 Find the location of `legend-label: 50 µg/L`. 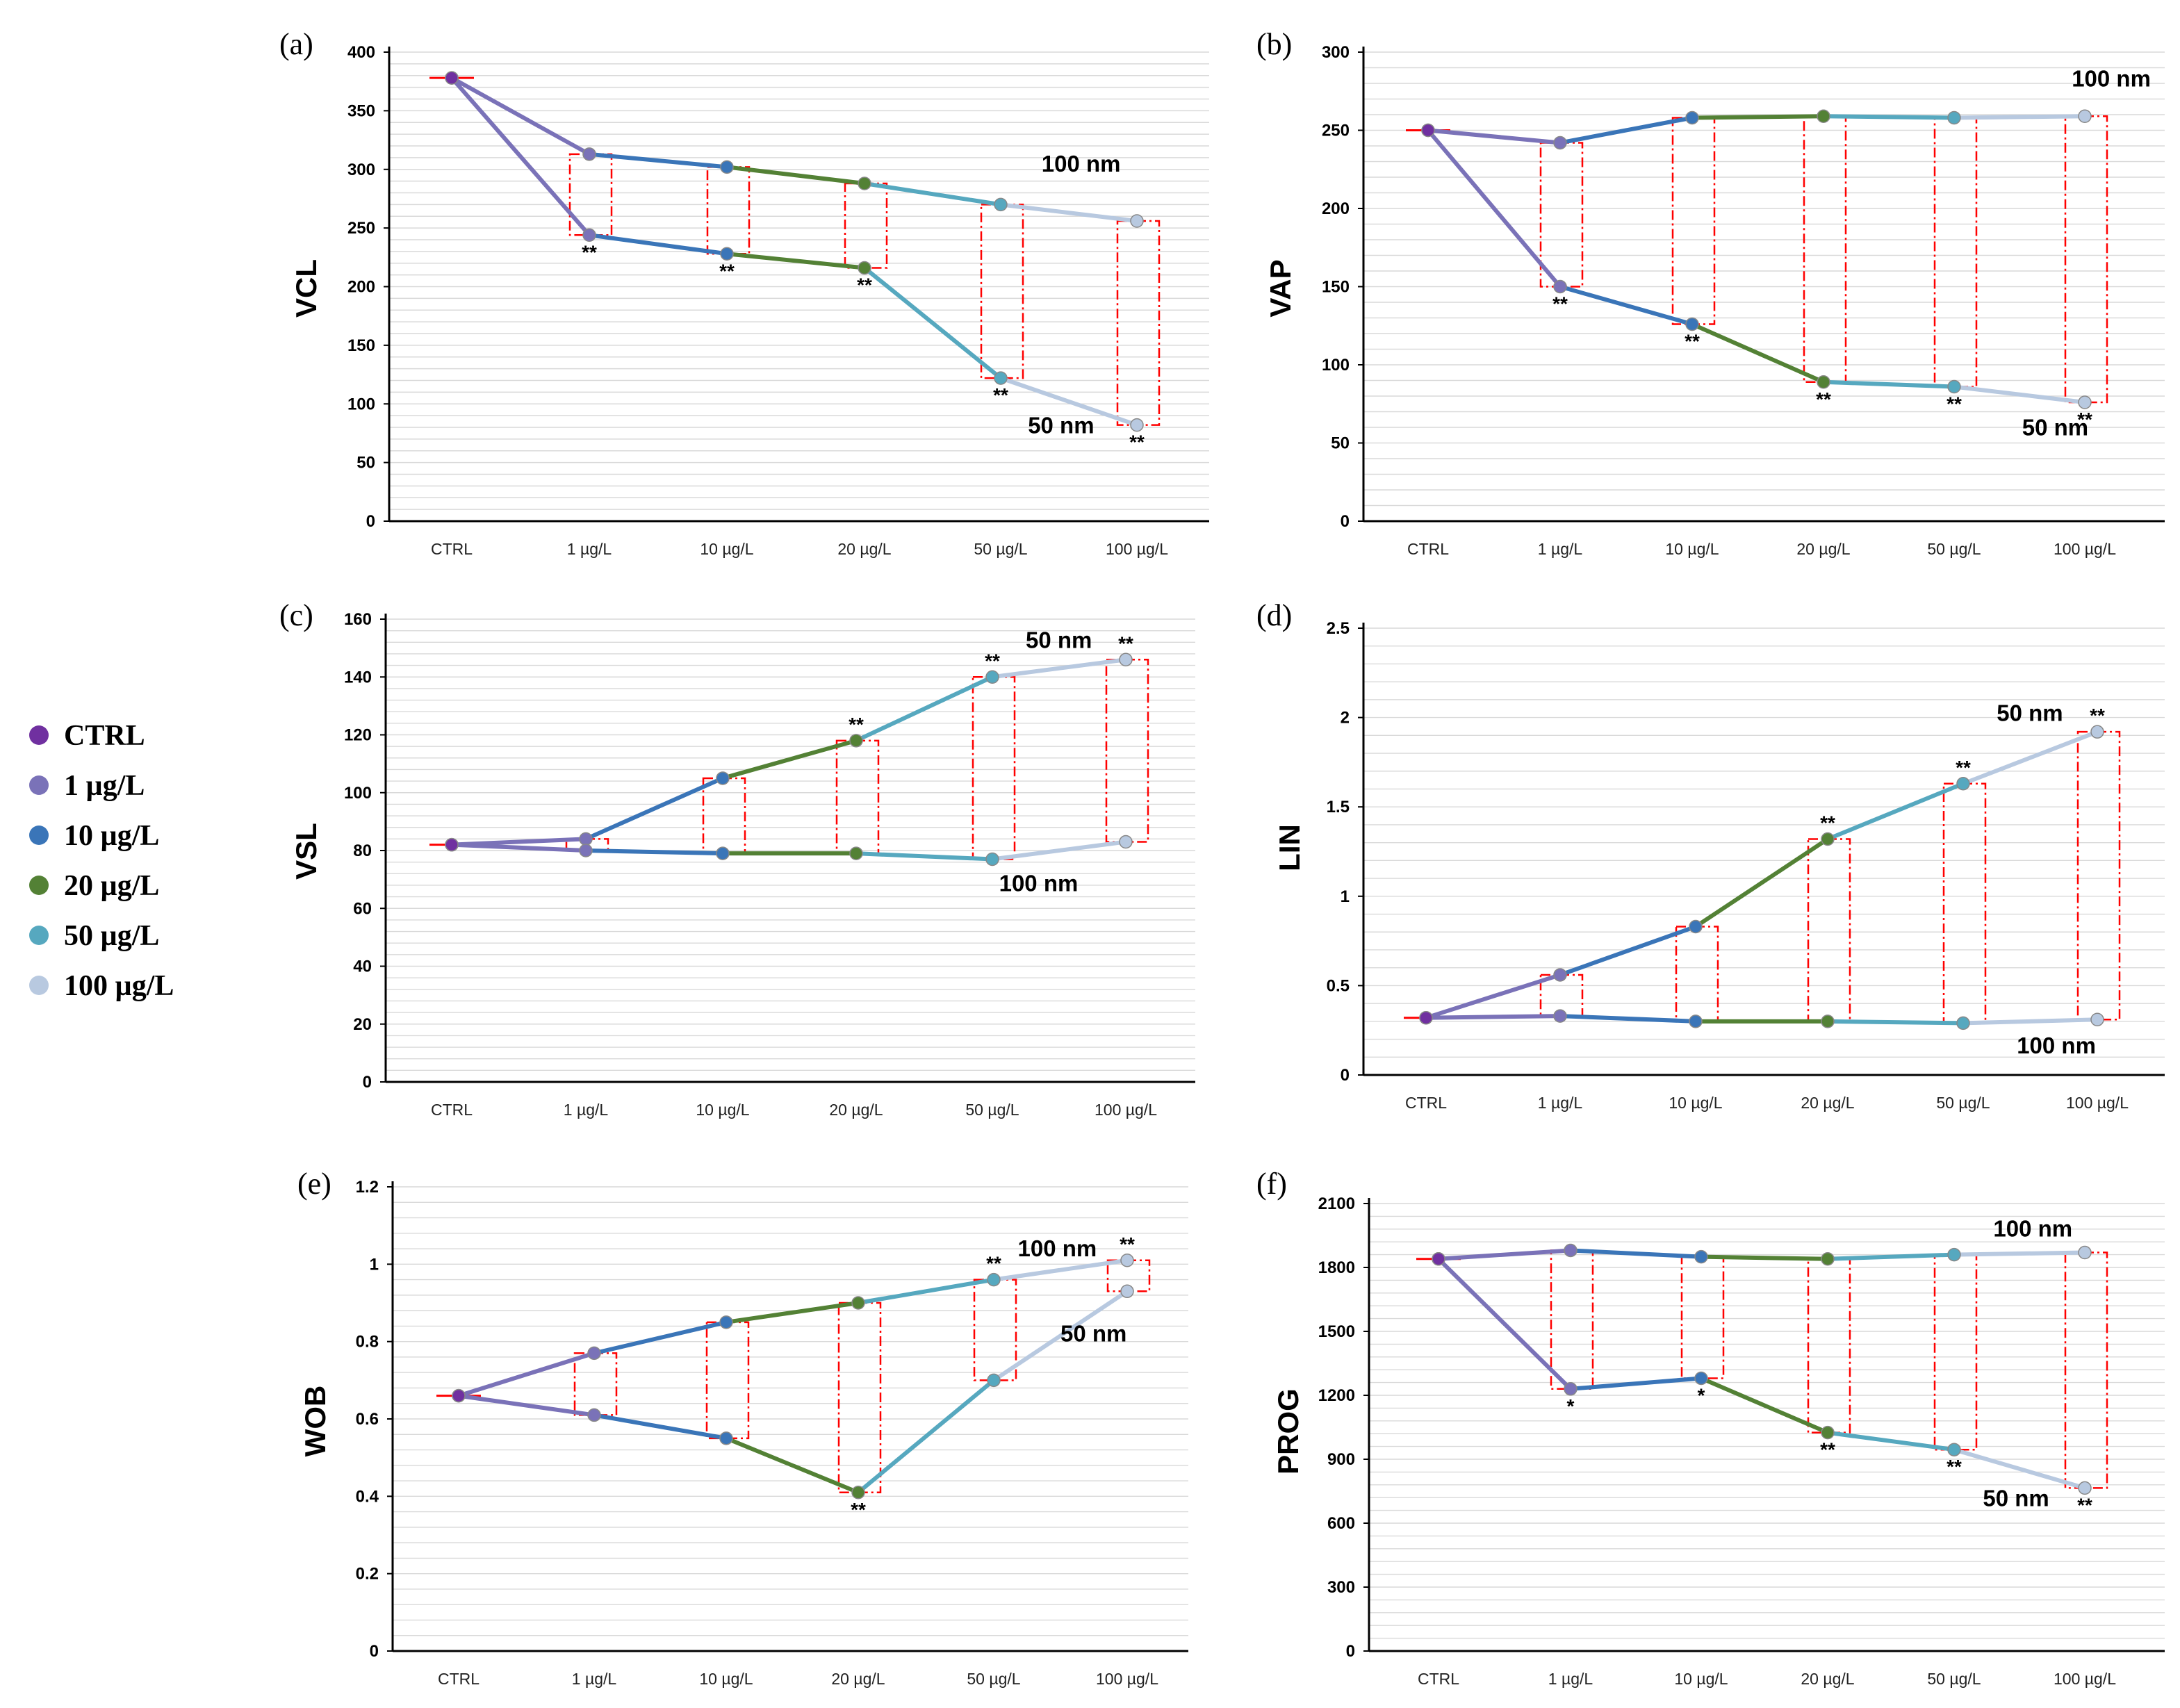

legend-label: 50 µg/L is located at coordinates (111, 936).